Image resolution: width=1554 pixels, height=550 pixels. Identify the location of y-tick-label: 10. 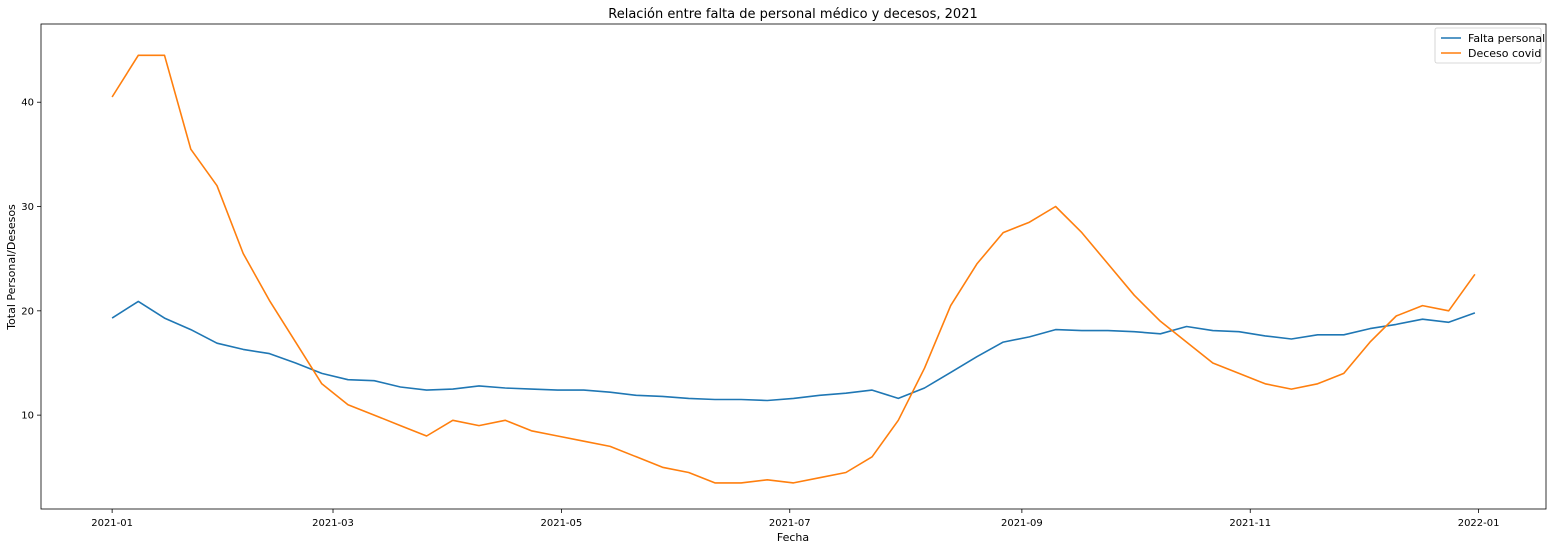
(27, 416).